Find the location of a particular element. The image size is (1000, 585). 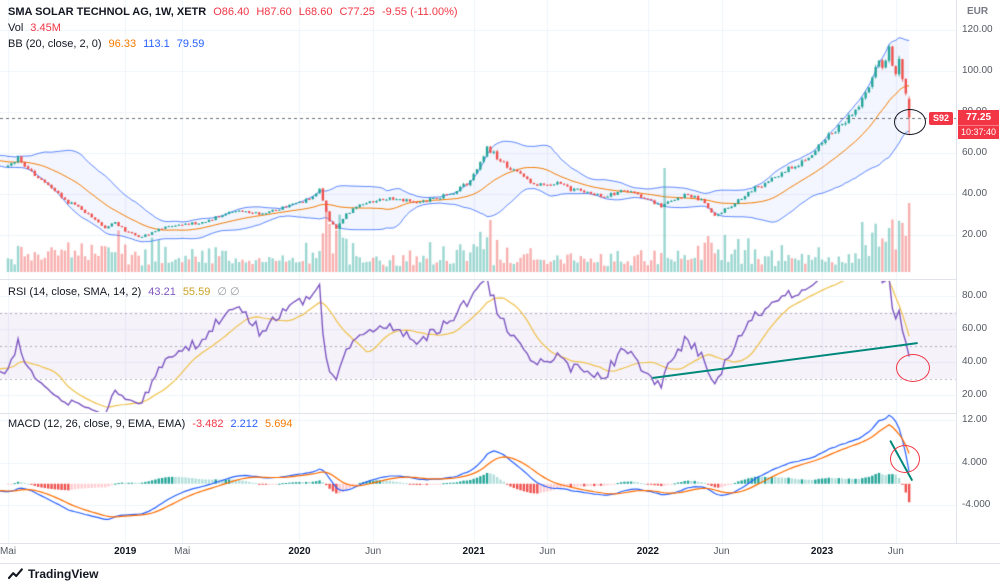

price-scale-tick: 40.00 is located at coordinates (975, 193).